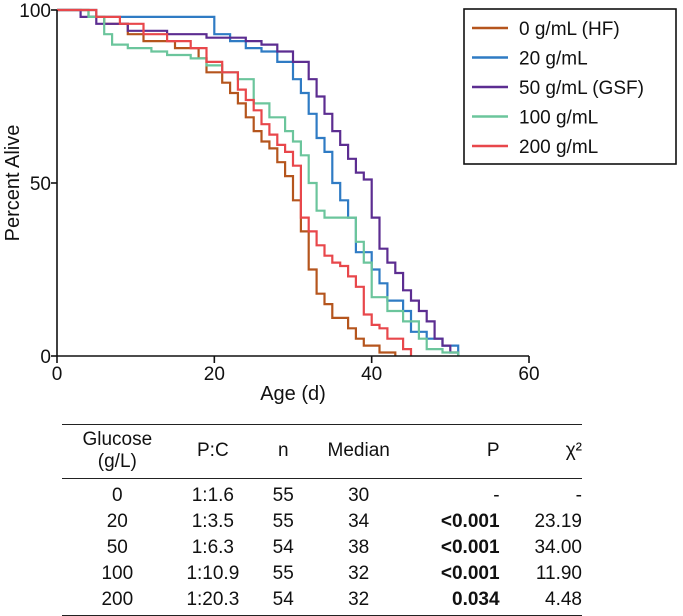  Describe the element at coordinates (213, 451) in the screenshot. I see `header-pc: P:C` at that location.